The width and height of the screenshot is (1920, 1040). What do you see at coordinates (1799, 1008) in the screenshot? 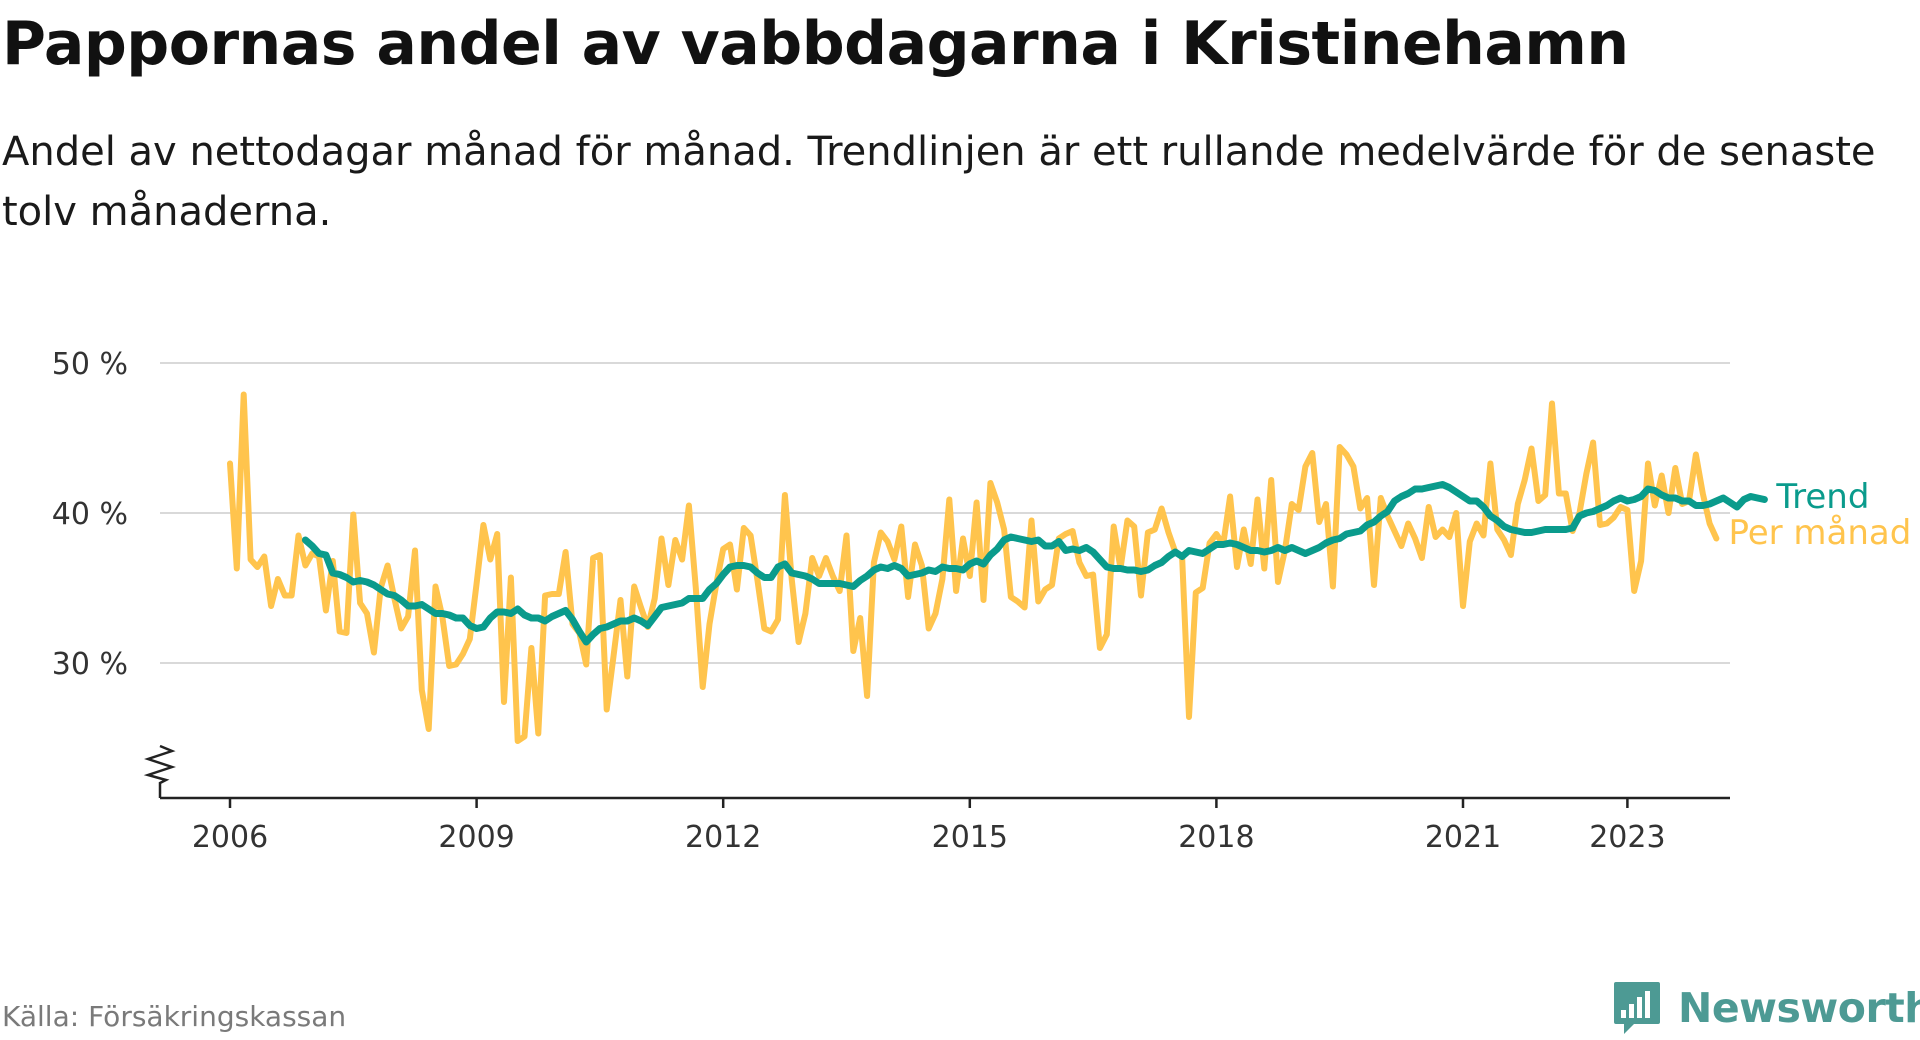
I see `brand-name: Newsworthy` at bounding box center [1799, 1008].